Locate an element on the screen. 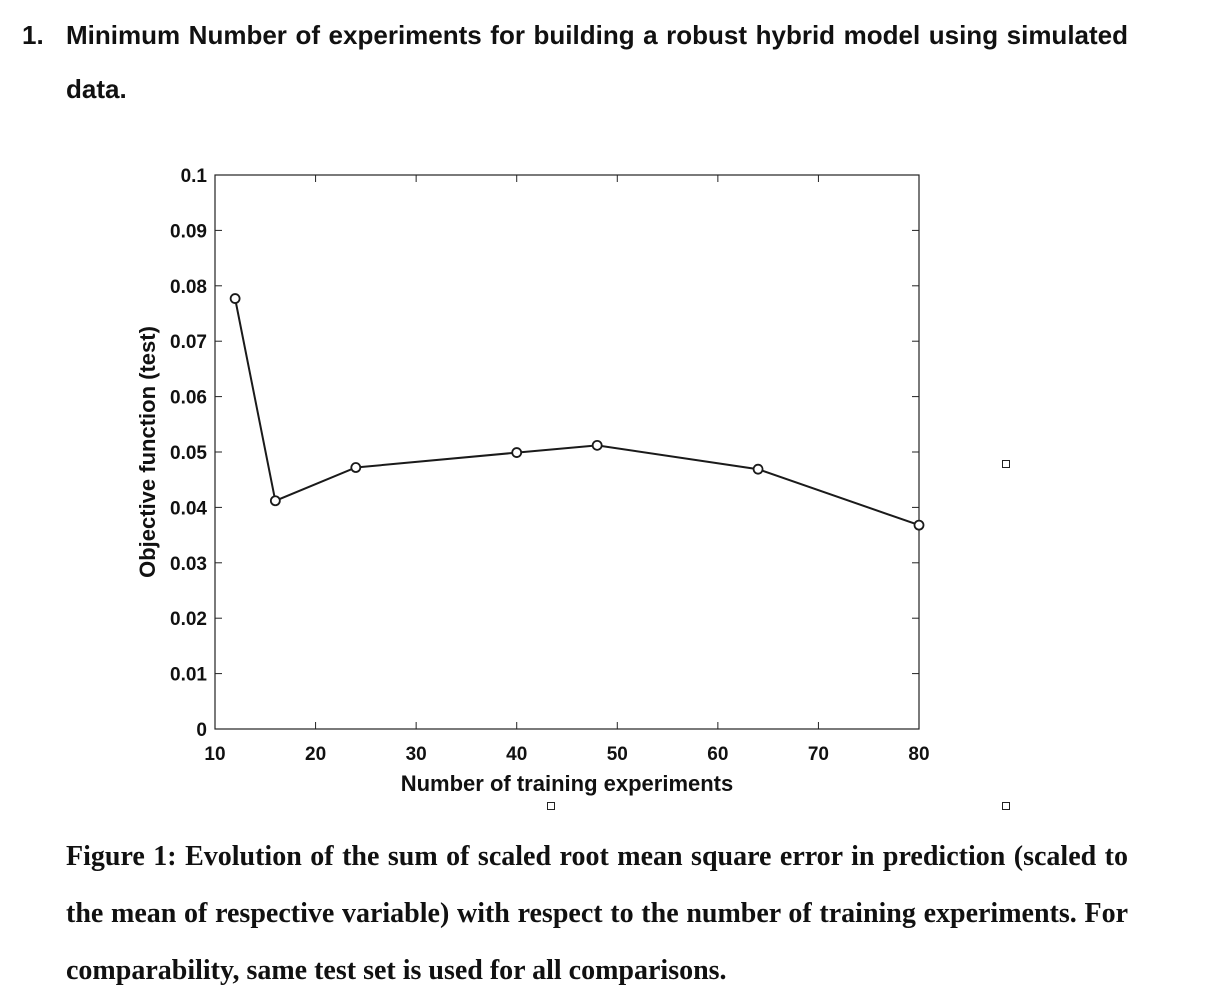  section-number: 1. is located at coordinates (33, 35).